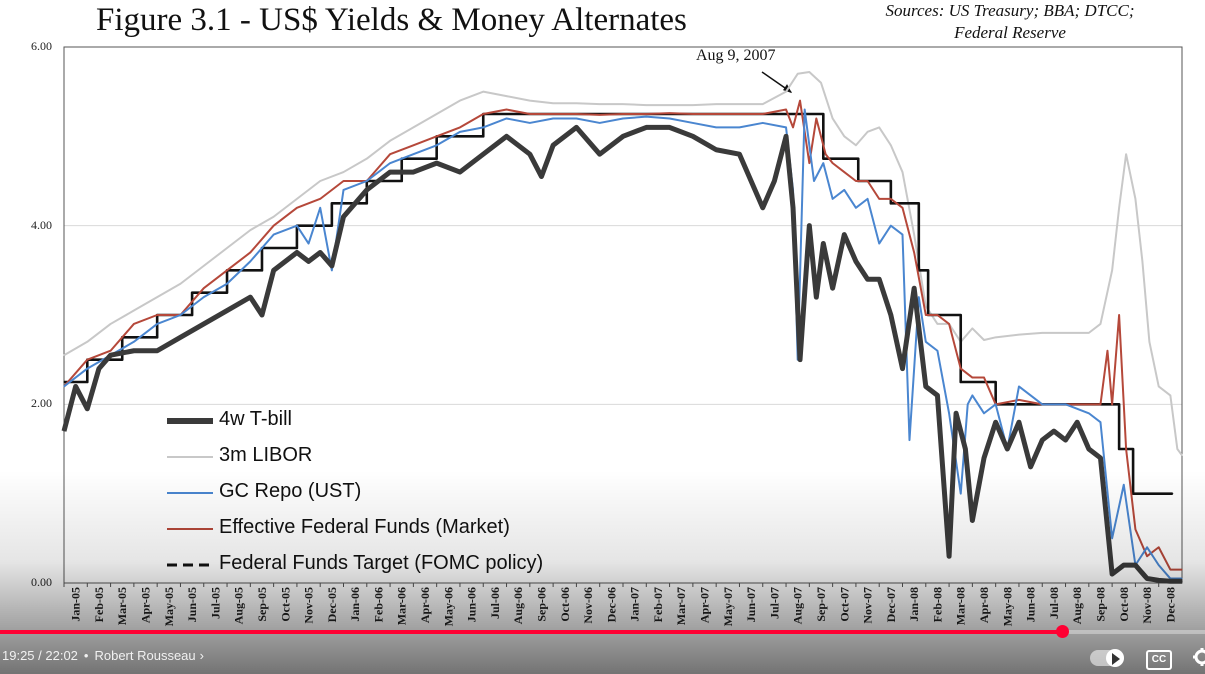  Describe the element at coordinates (1054, 603) in the screenshot. I see `x-tick-label: Jul-08` at that location.